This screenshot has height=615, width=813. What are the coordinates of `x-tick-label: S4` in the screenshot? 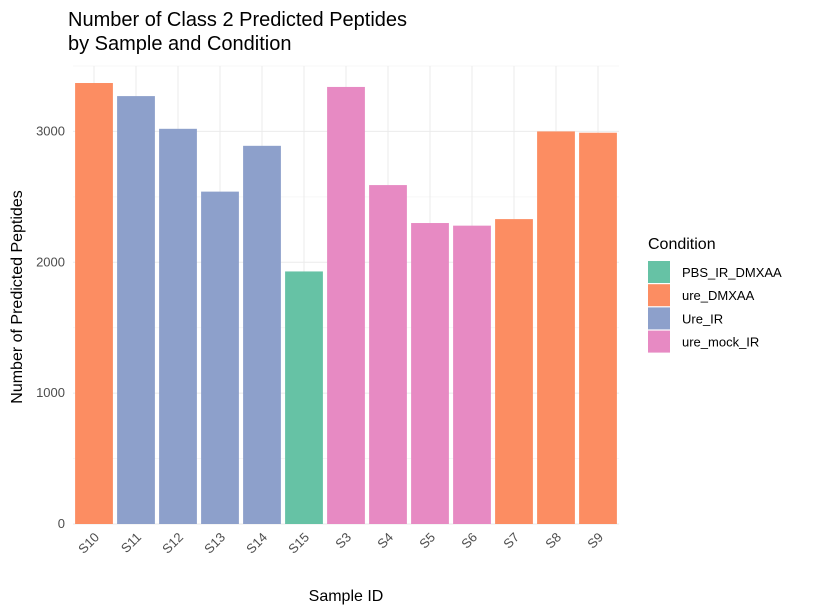 It's located at (385, 541).